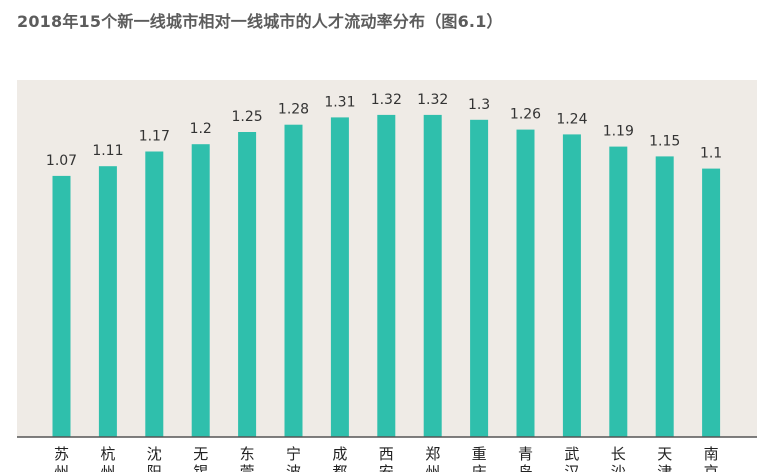 The width and height of the screenshot is (772, 472). Describe the element at coordinates (479, 458) in the screenshot. I see `category-label: 重庆` at that location.